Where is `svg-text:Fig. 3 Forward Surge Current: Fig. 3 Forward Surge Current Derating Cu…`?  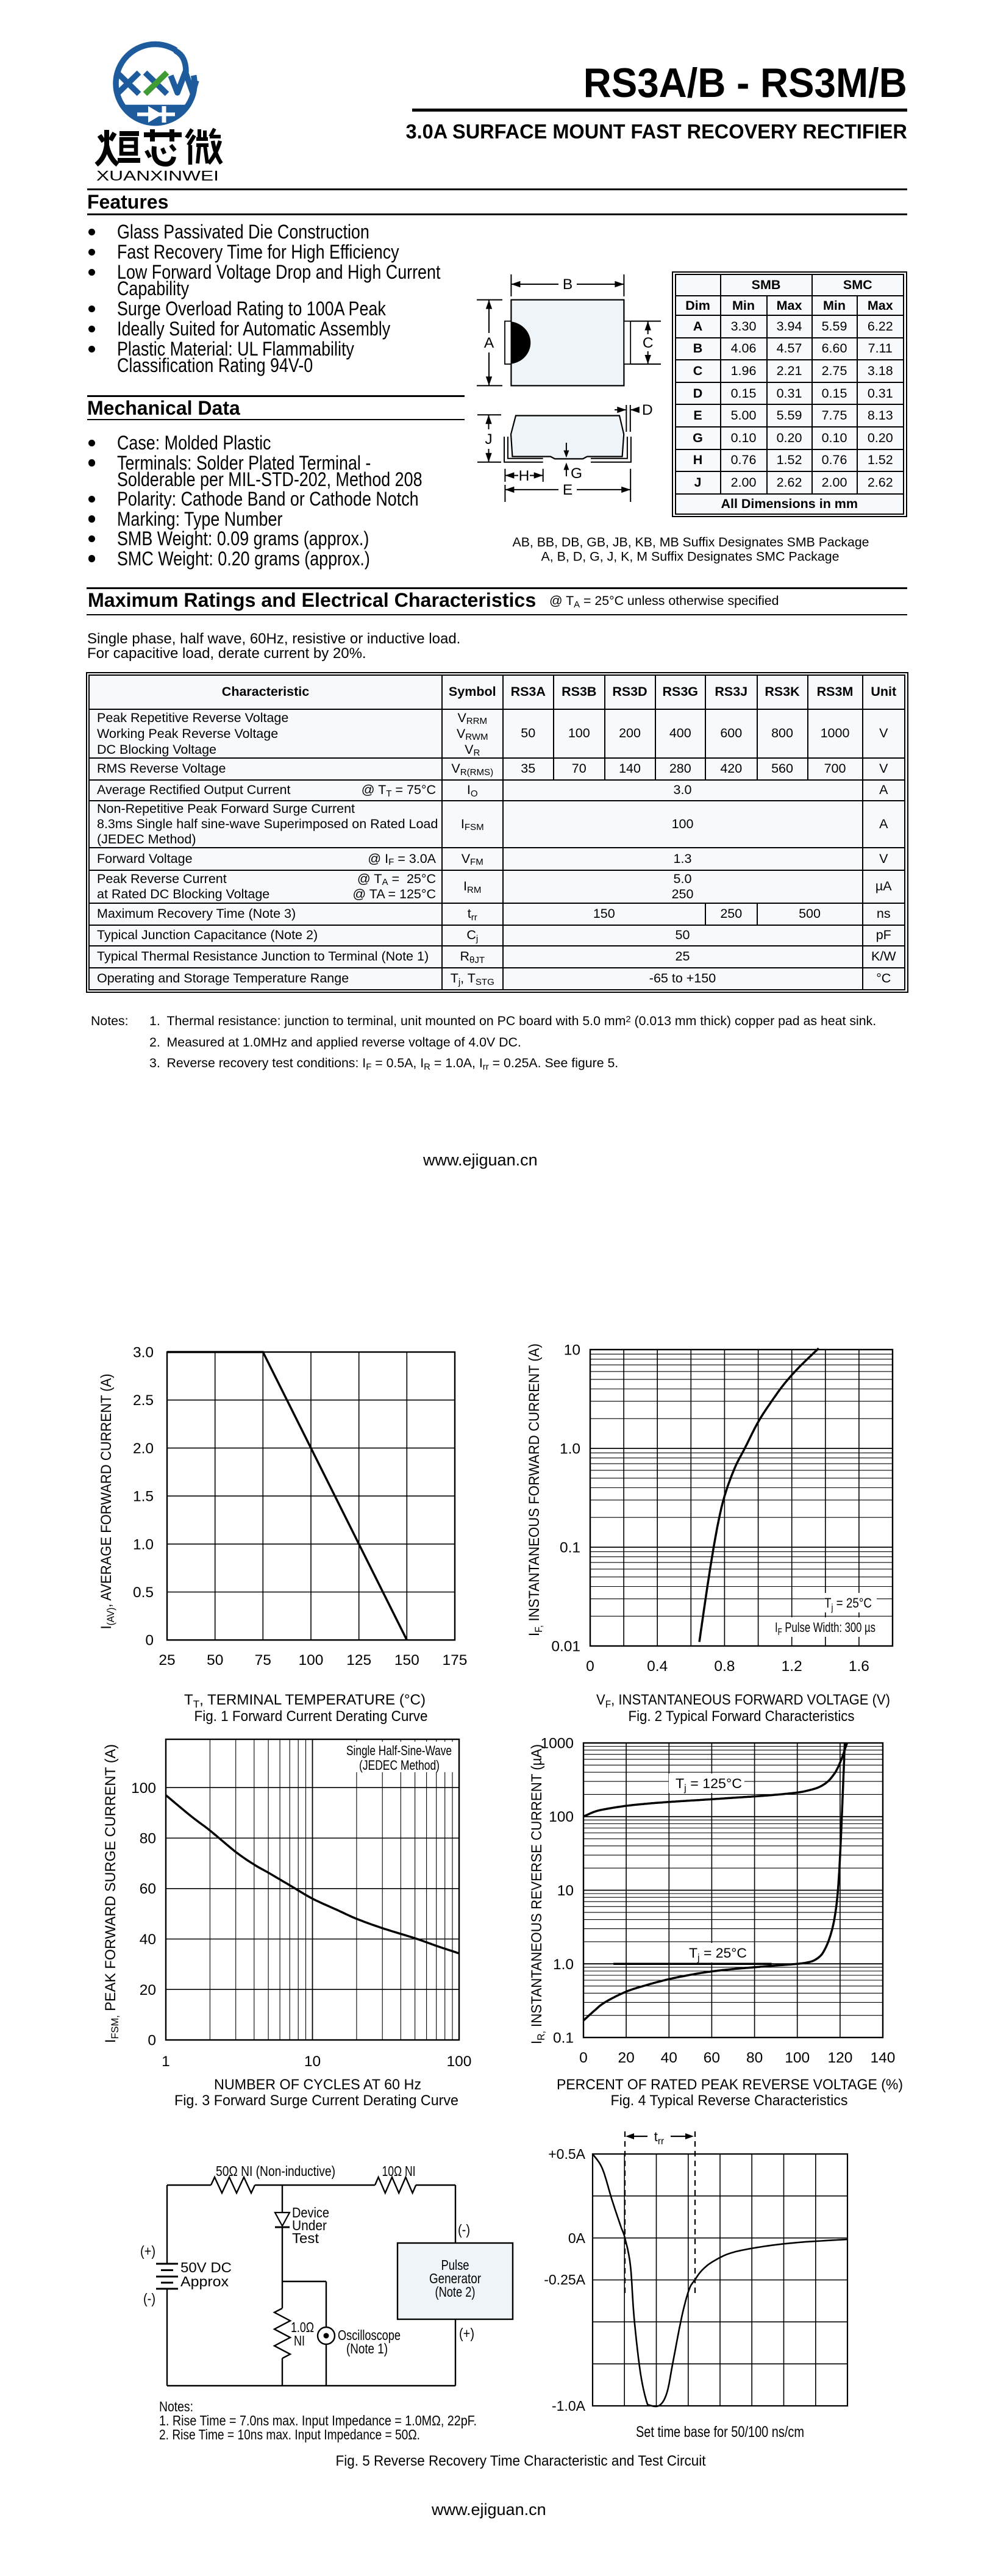
svg-text:Fig. 3 Forward Surge Current: Fig. 3 Forward Surge Current Derating Cu… is located at coordinates (316, 2100).